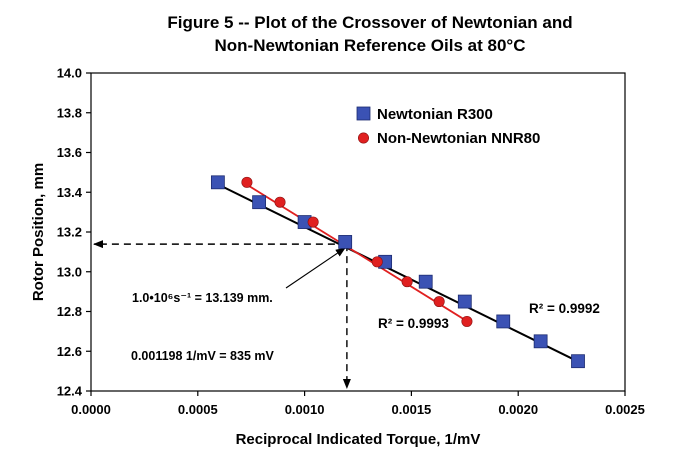  Describe the element at coordinates (198, 409) in the screenshot. I see `x-tick-label: 0.0005` at that location.